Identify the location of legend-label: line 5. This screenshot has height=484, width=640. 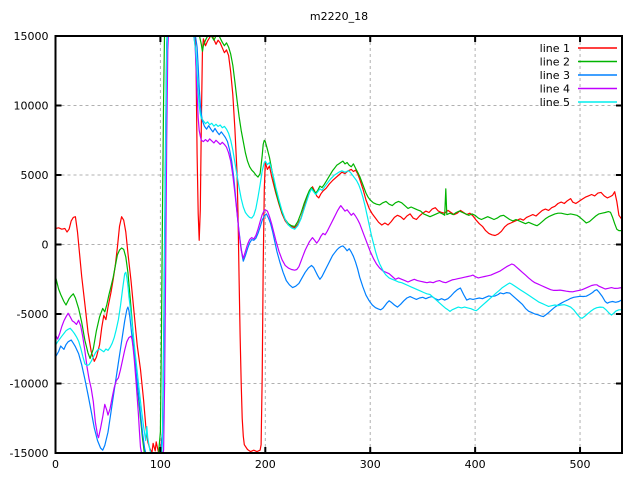
(555, 102).